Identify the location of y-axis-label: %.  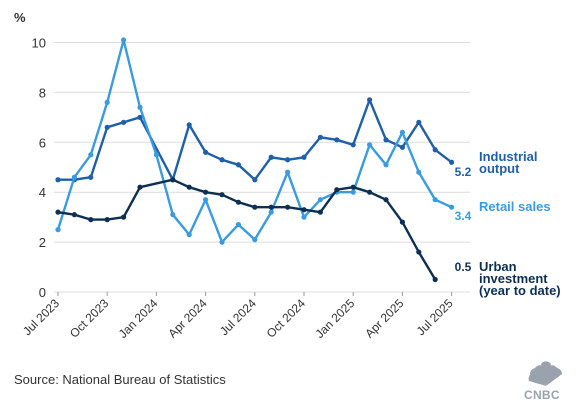
(20, 17).